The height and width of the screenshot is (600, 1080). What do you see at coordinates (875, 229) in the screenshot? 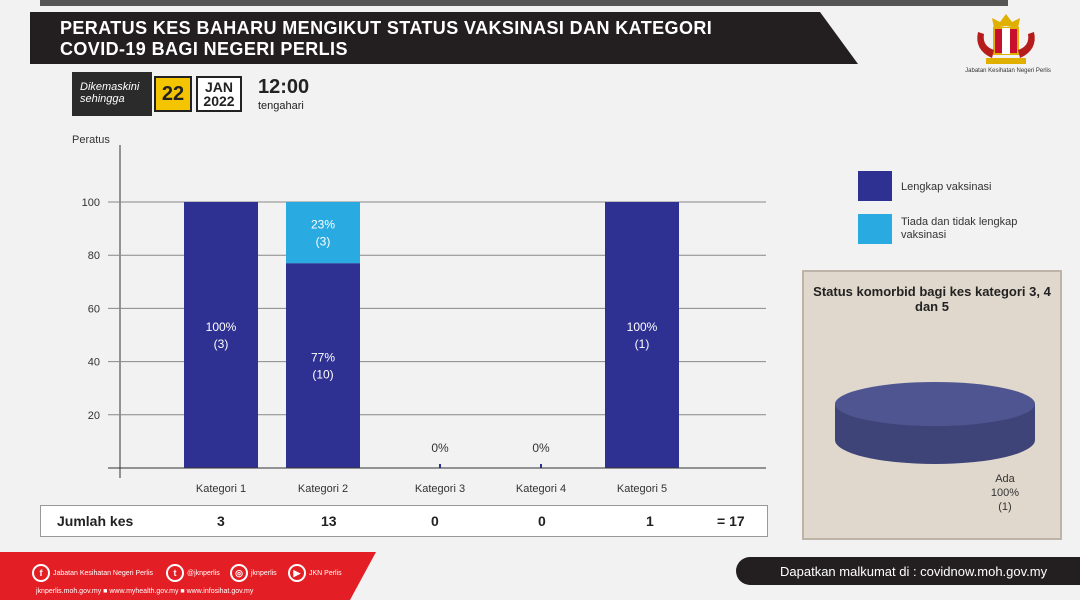
I see `legend-swatch-incomplete` at bounding box center [875, 229].